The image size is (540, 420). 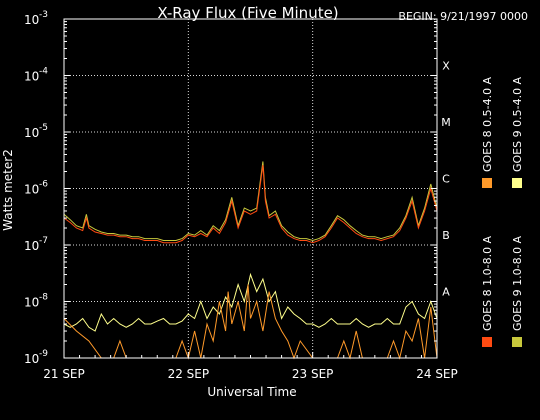 I want to click on x-axis-label: Universal Time, so click(x=251, y=392).